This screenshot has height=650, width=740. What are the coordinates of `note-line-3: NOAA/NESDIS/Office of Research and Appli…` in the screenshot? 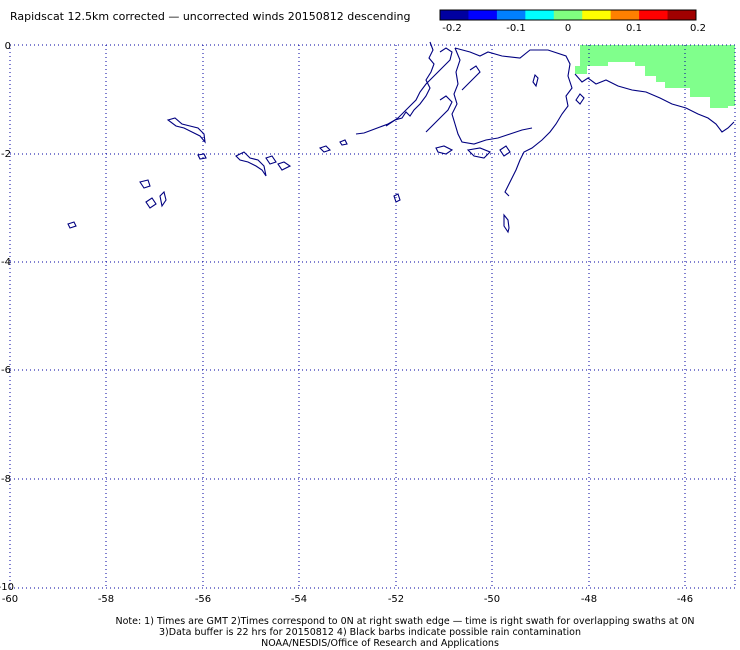 It's located at (380, 643).